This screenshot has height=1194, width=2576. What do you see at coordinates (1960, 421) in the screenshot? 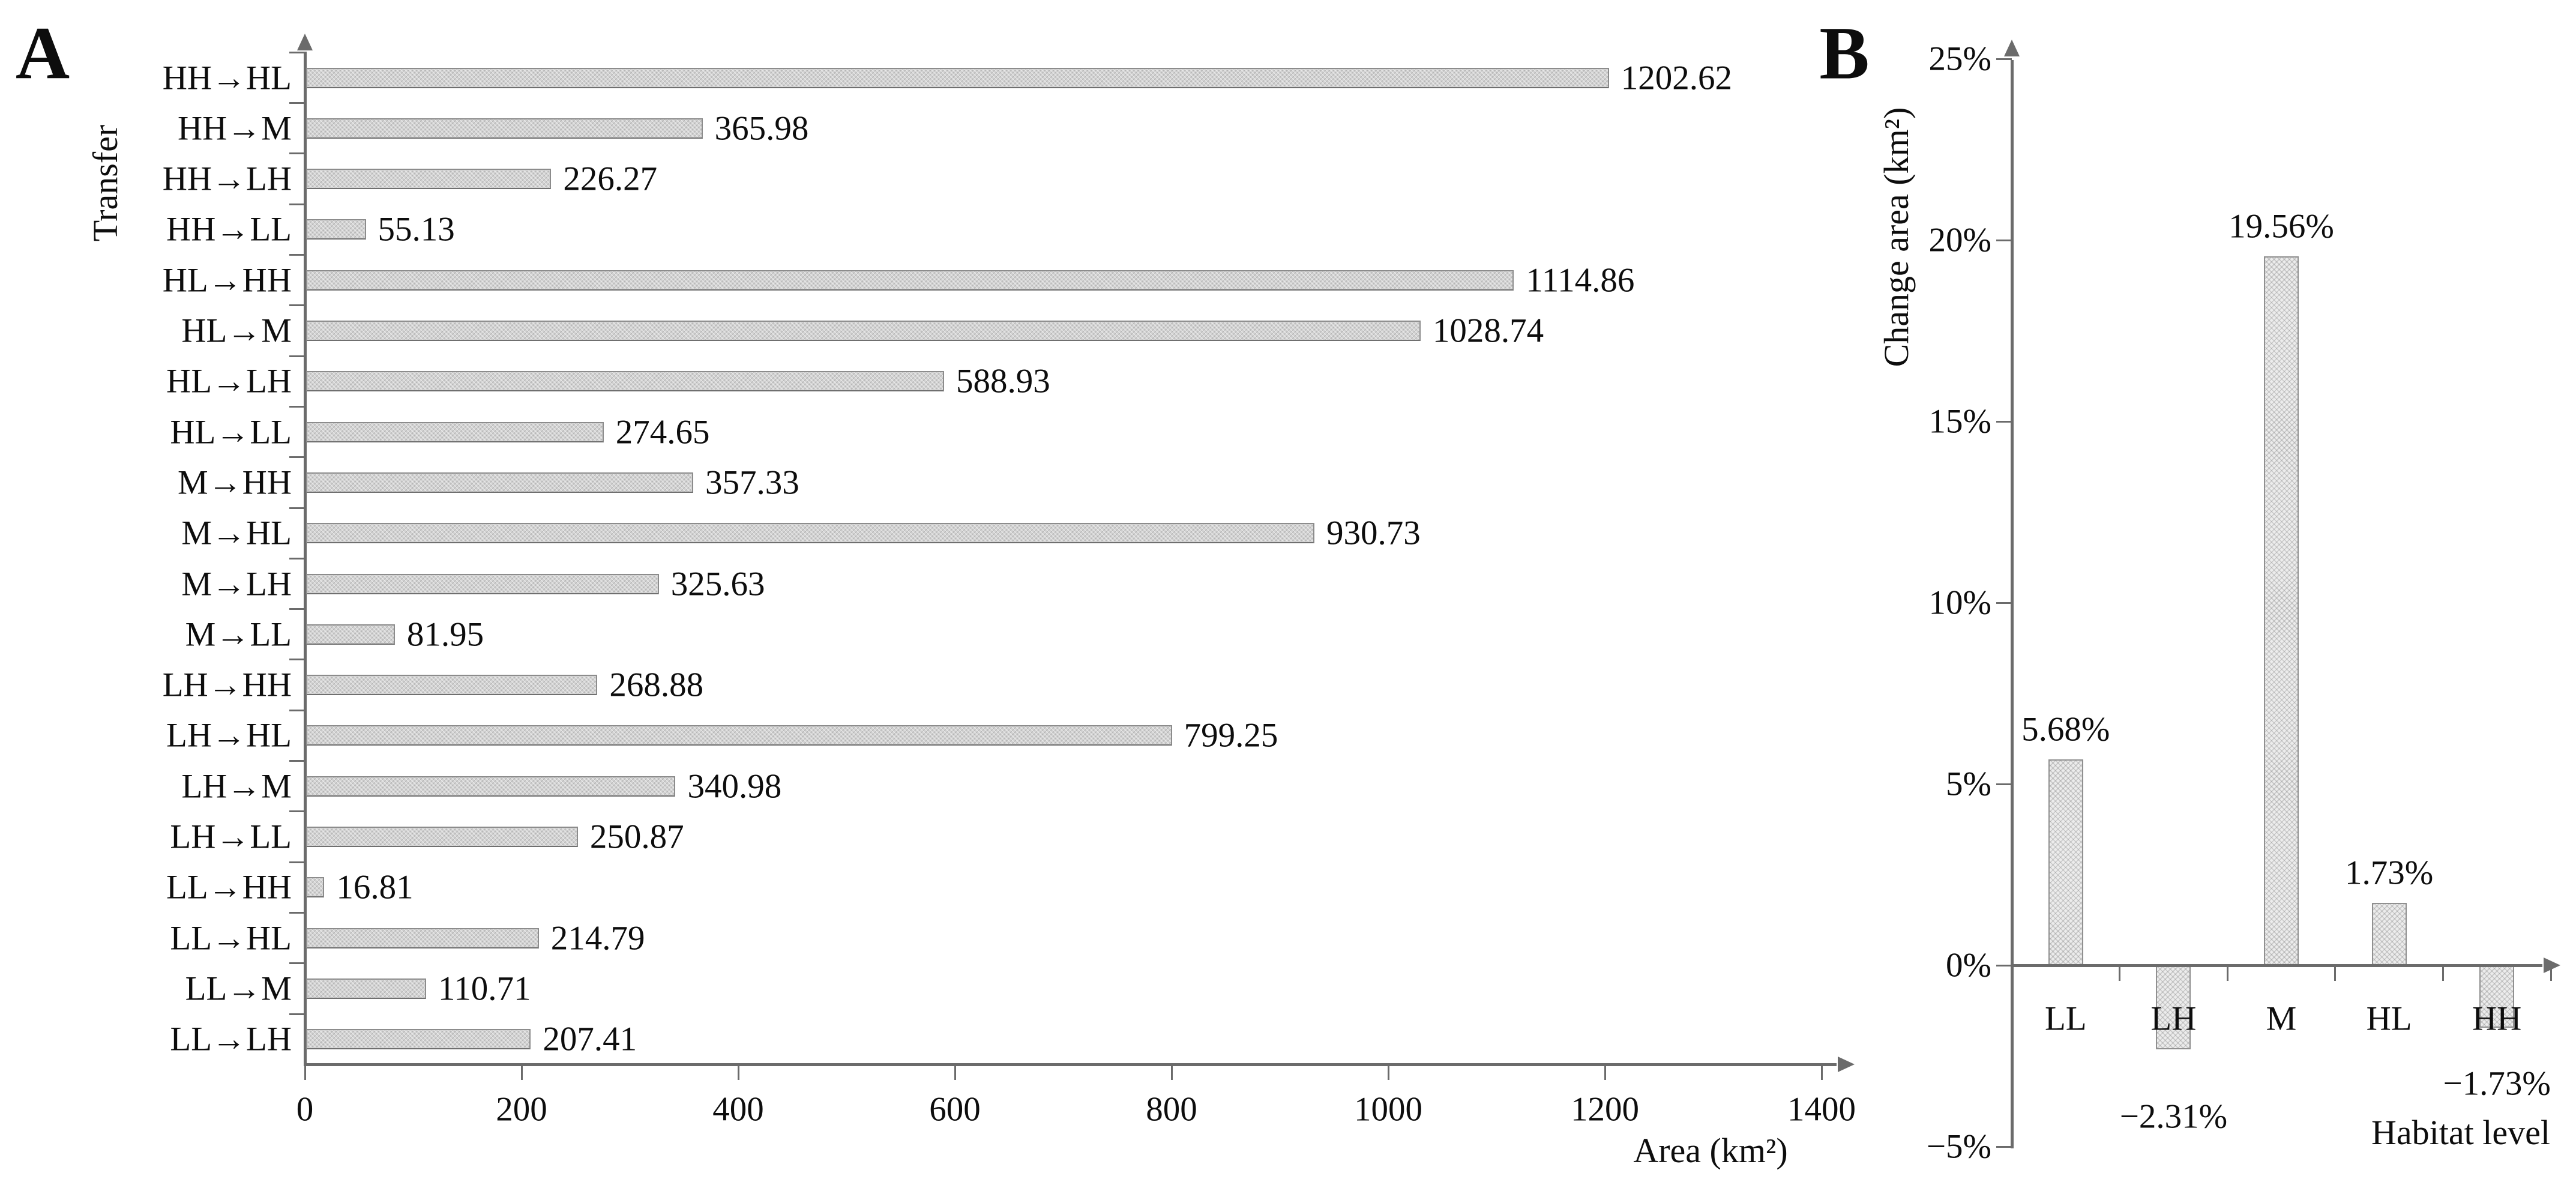
I see `panel-b-y-tick-label: 15%` at bounding box center [1960, 421].